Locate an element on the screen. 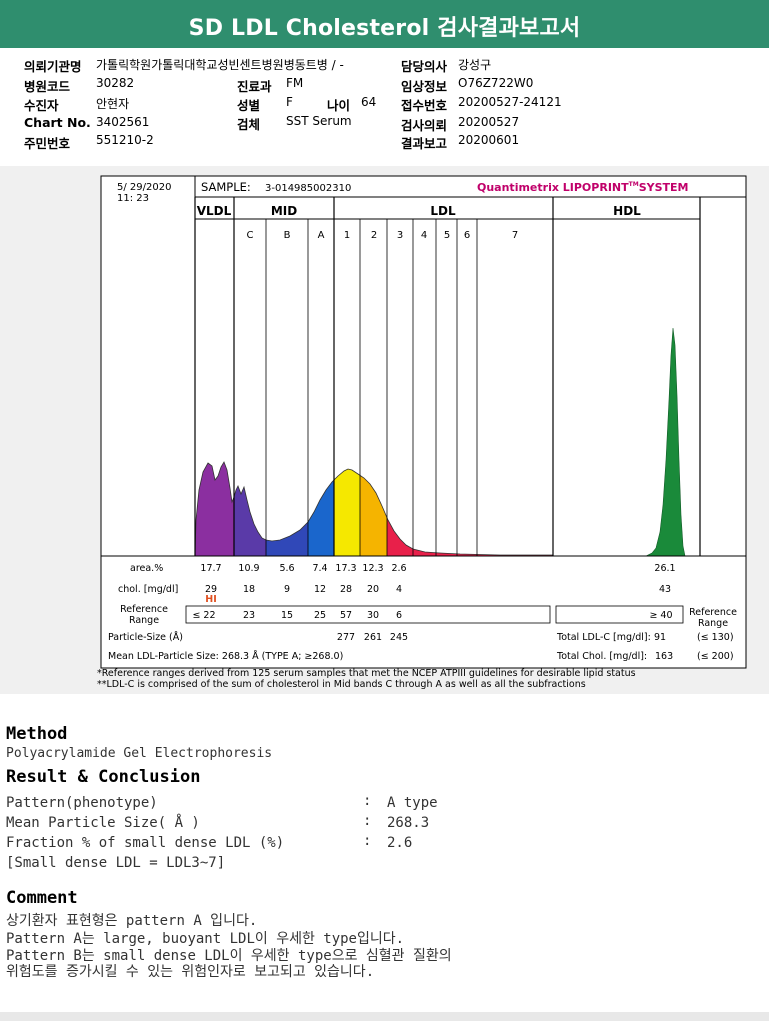 This screenshot has width=769, height=1021. band-label: 6 is located at coordinates (467, 235).